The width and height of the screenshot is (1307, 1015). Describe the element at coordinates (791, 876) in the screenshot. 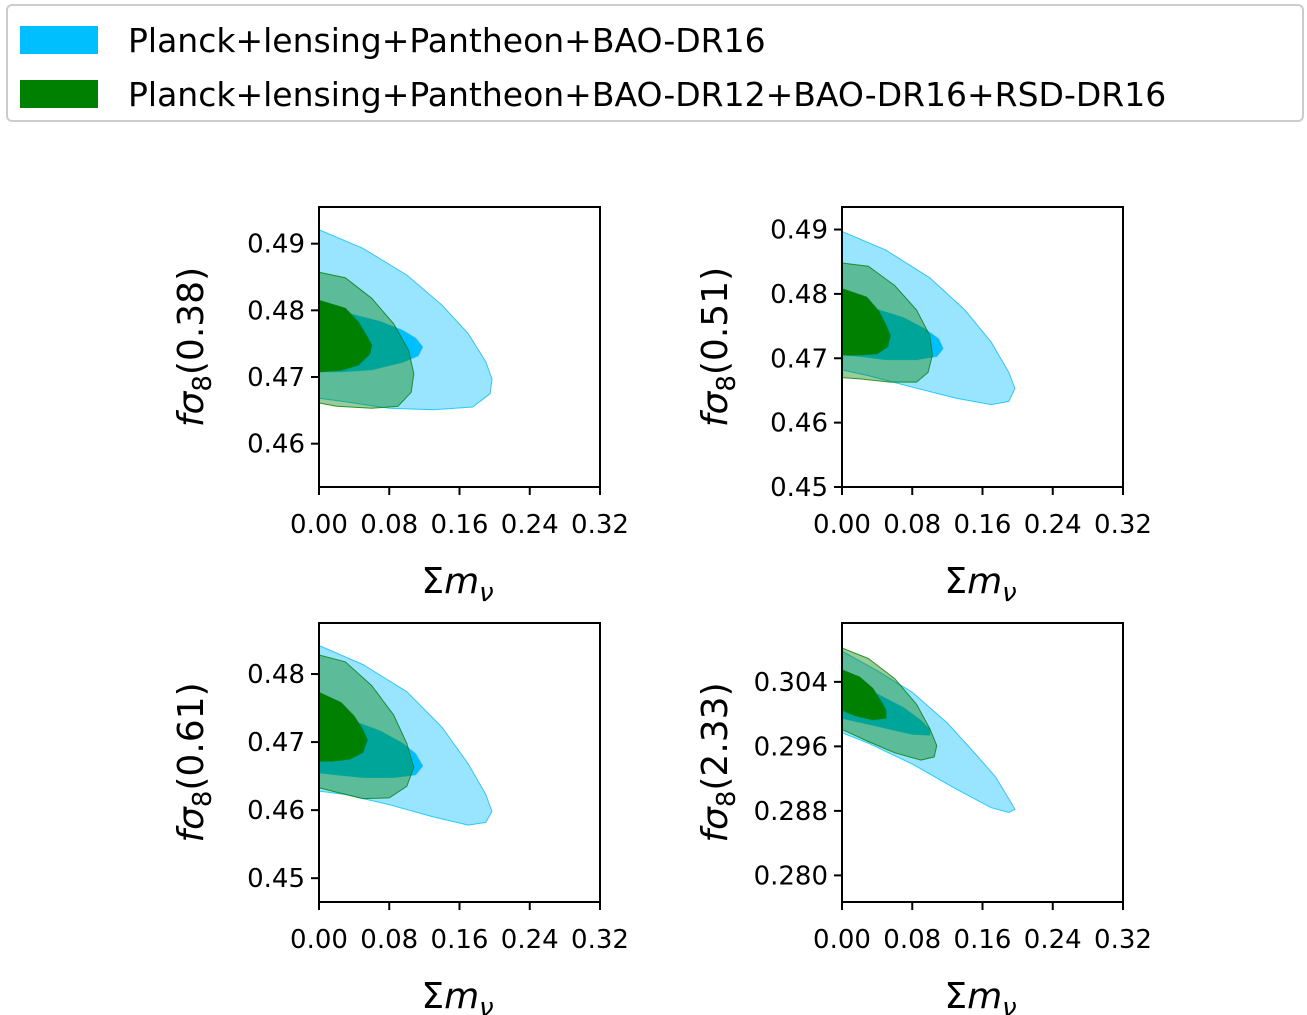

I see `y-tick-label: 0.280` at that location.